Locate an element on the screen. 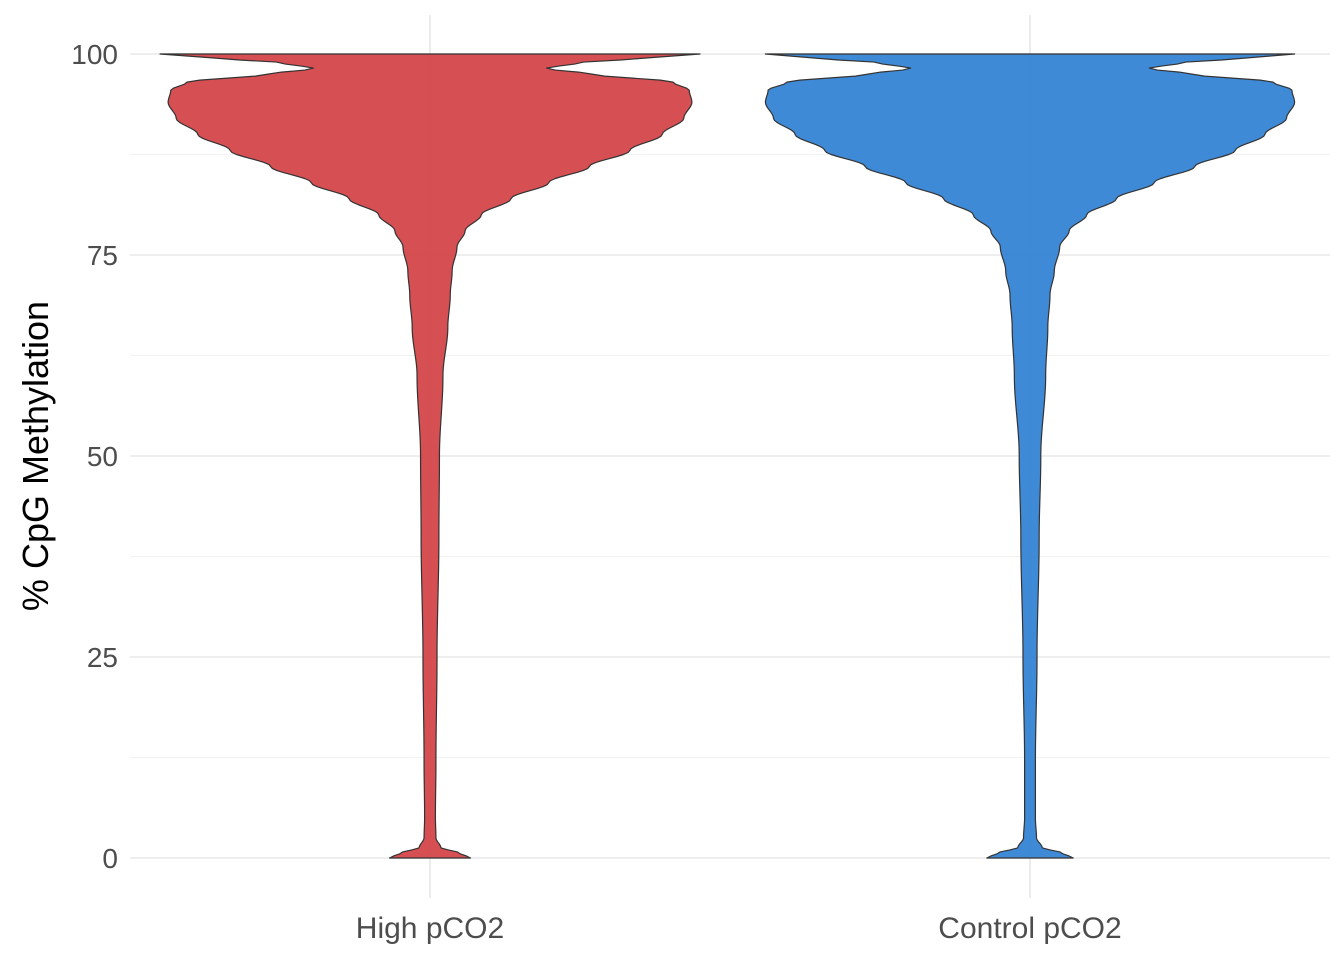  x-tick-label: Control pCO2 is located at coordinates (1029, 928).